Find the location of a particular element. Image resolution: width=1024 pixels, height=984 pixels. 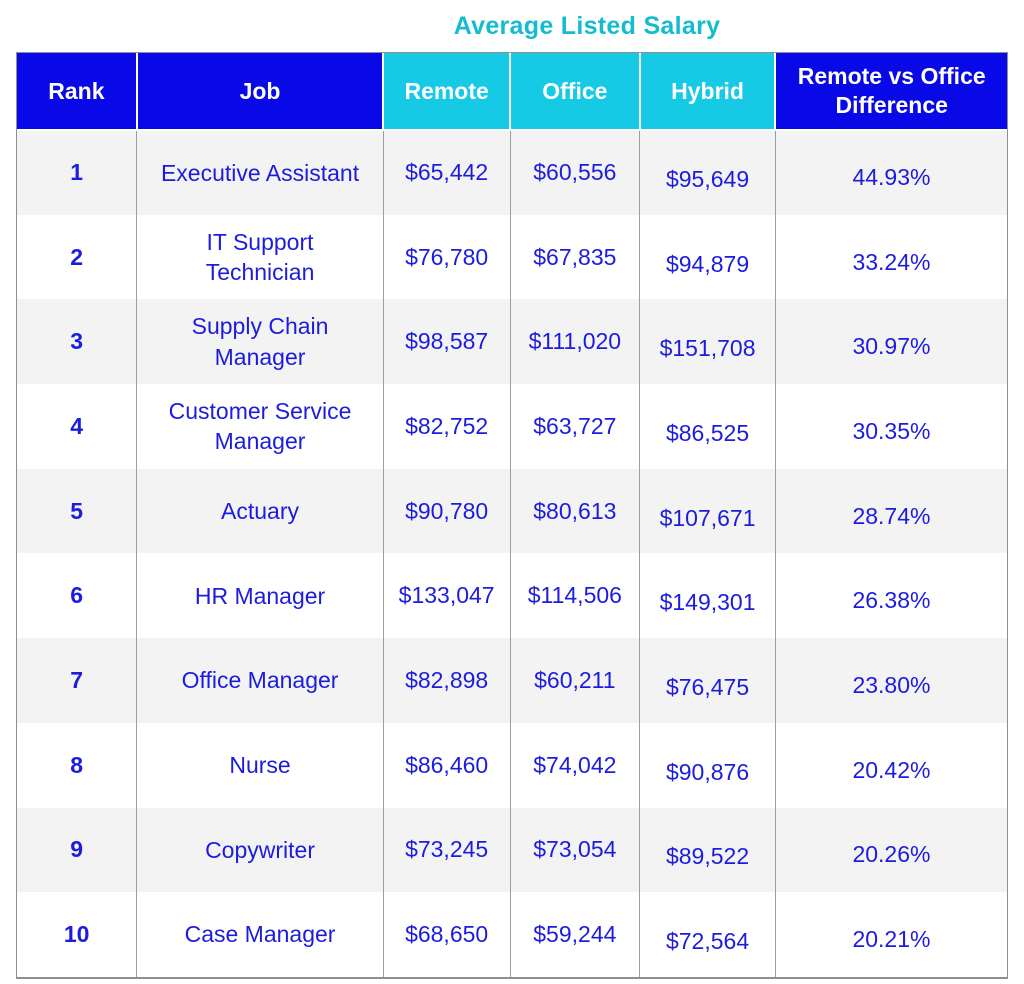

cell-rank: 5 is located at coordinates (77, 511).